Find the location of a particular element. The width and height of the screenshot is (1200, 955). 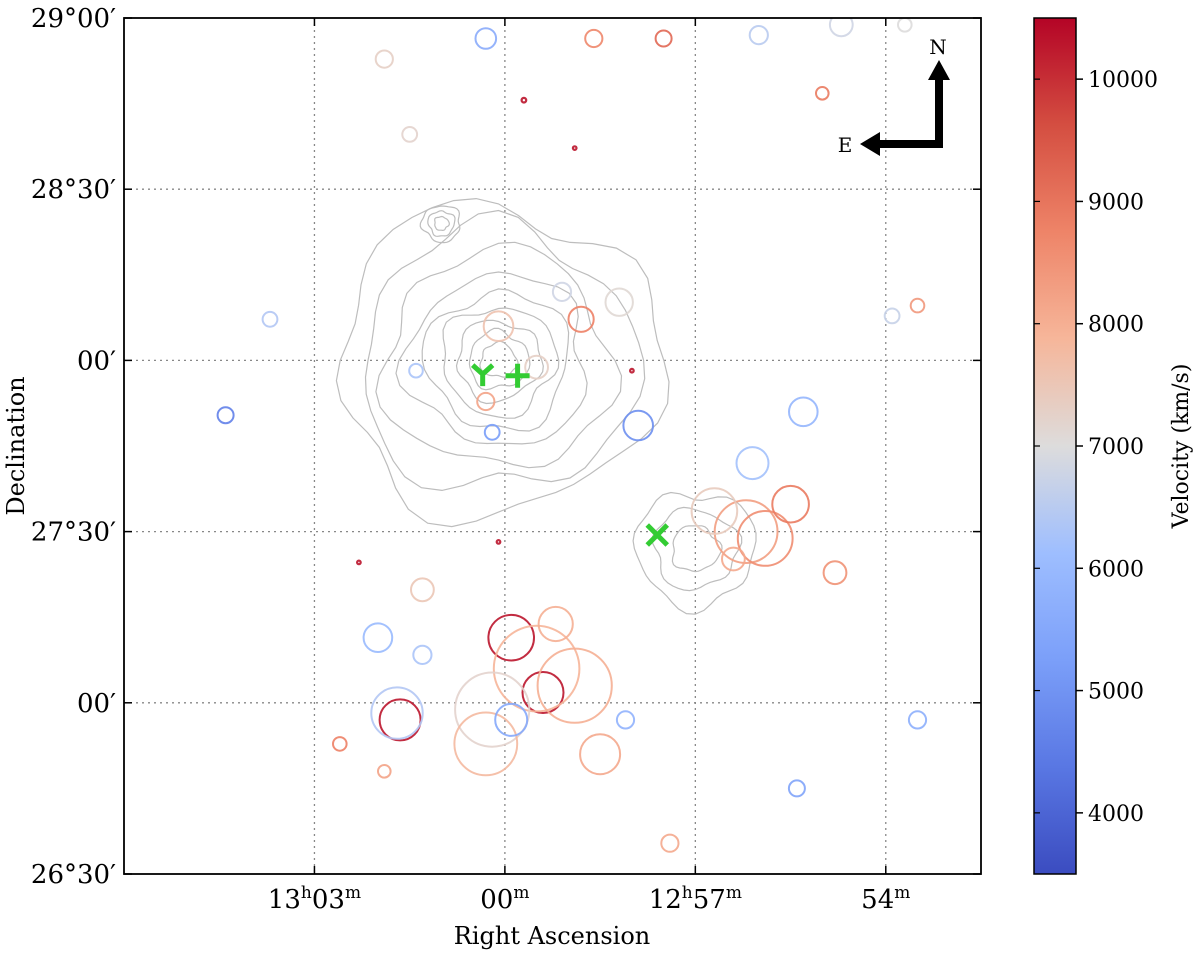

x-tick-label: 12h57m is located at coordinates (695, 899).